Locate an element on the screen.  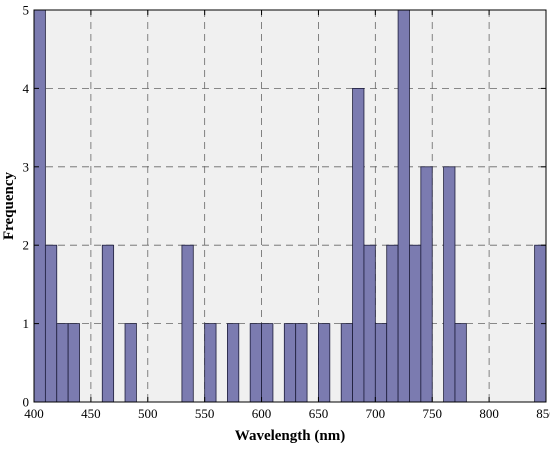
x-tick-label: 500 is located at coordinates (148, 413).